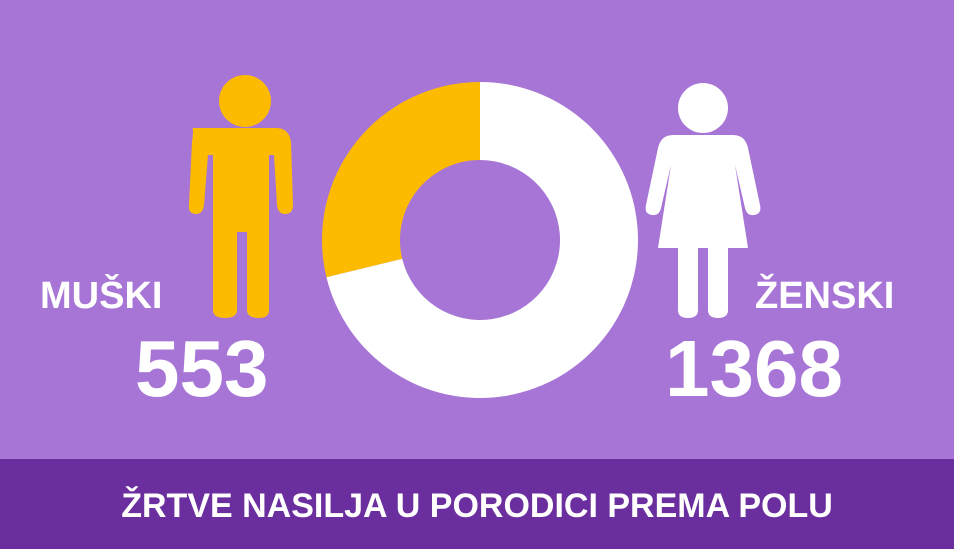 The width and height of the screenshot is (954, 549). What do you see at coordinates (824, 295) in the screenshot?
I see `category-label: ŽENSKI` at bounding box center [824, 295].